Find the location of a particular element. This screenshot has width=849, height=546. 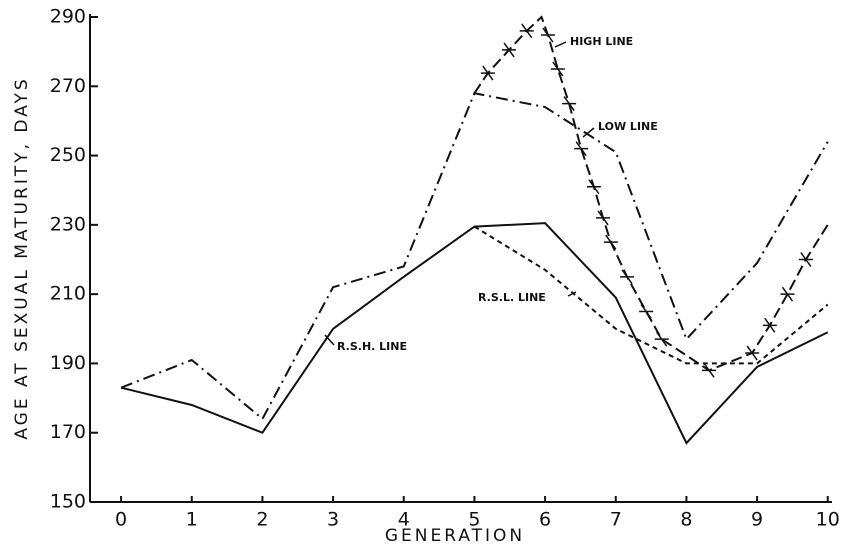

y-tick-label: 250 is located at coordinates (68, 155).